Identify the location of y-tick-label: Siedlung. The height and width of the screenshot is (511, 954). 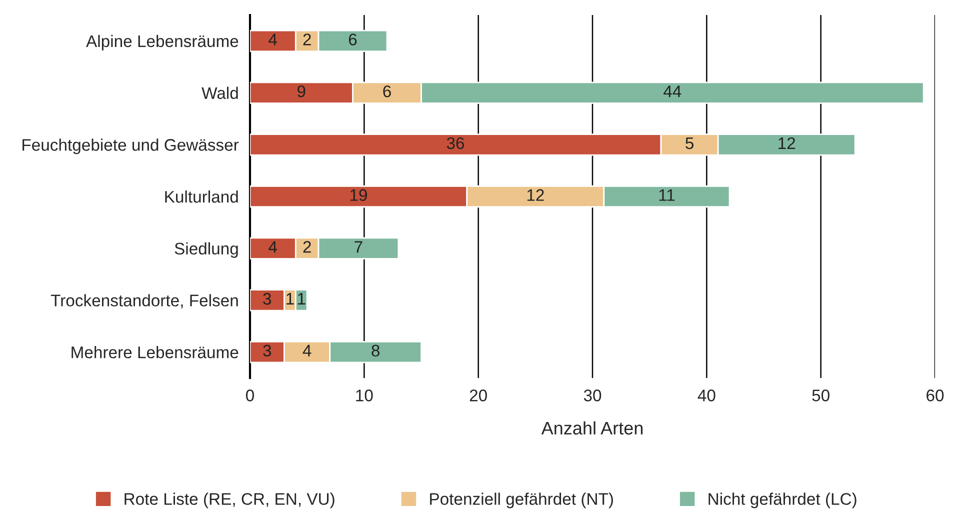
(206, 250).